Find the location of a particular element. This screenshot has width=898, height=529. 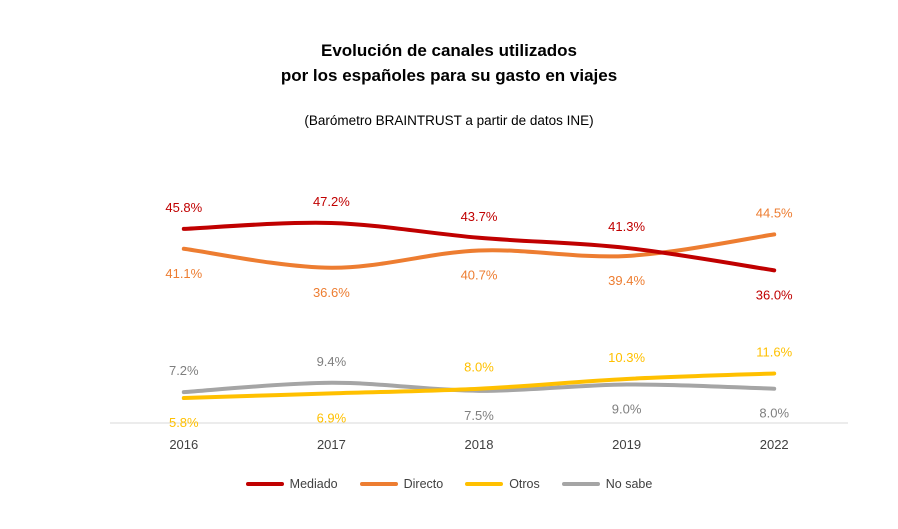

legend: Mediado Directo Otros No sabe is located at coordinates (449, 484).